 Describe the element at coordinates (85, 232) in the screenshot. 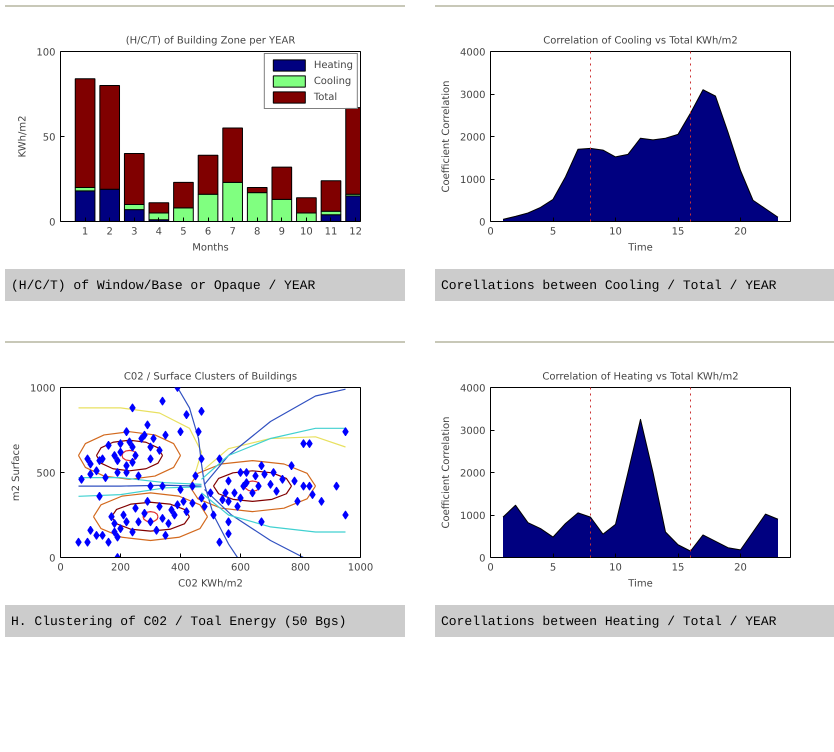

I see `x-tick-label: 1` at that location.